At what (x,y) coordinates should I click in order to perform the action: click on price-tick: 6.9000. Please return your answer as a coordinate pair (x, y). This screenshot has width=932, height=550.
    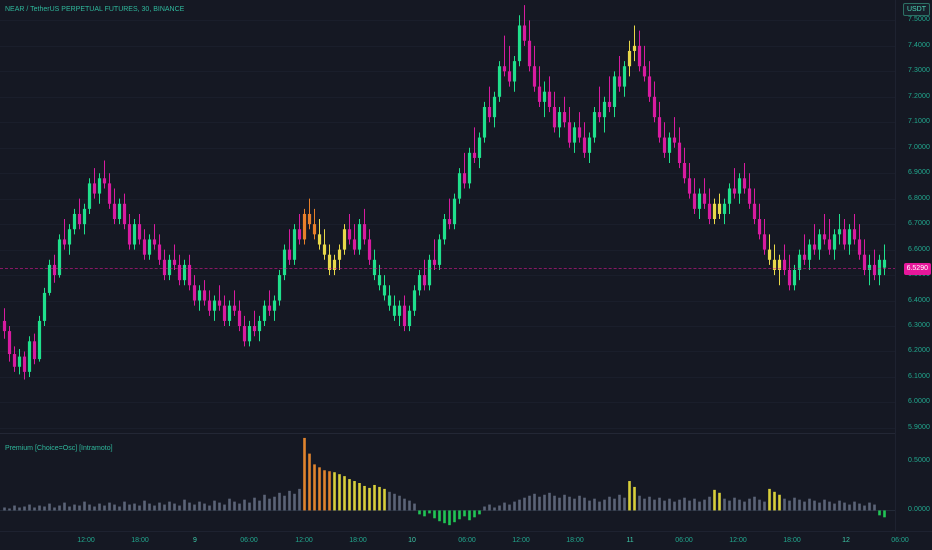
    Looking at the image, I should click on (918, 173).